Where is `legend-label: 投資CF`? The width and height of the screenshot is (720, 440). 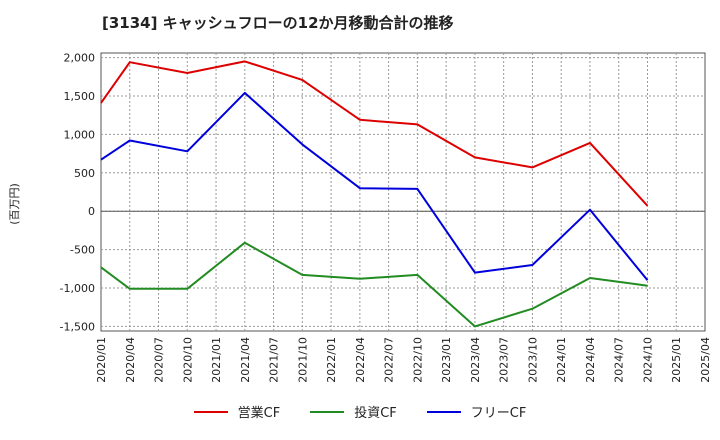 legend-label: 投資CF is located at coordinates (375, 413).